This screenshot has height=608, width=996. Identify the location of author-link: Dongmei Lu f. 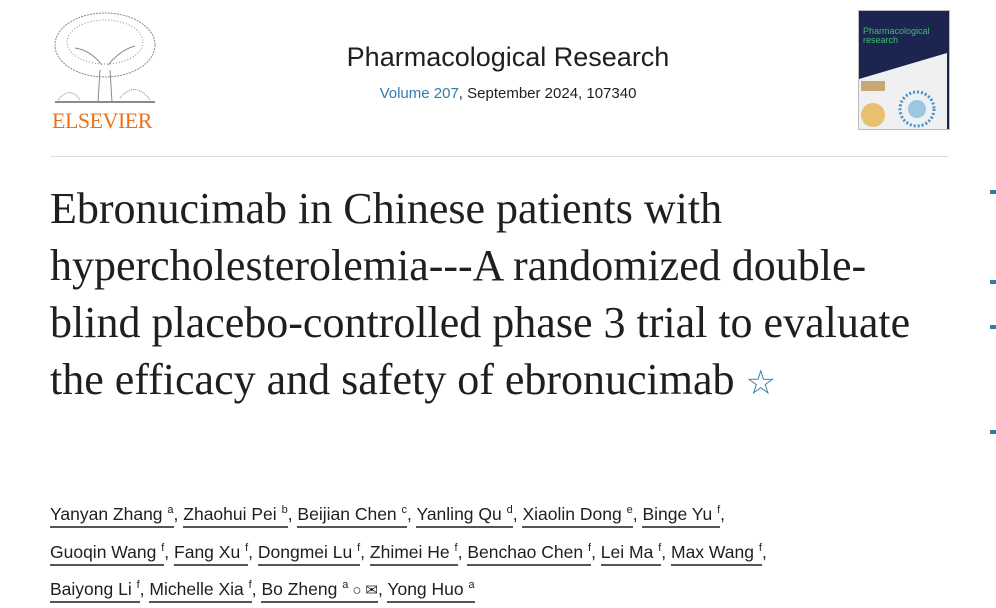
(309, 553).